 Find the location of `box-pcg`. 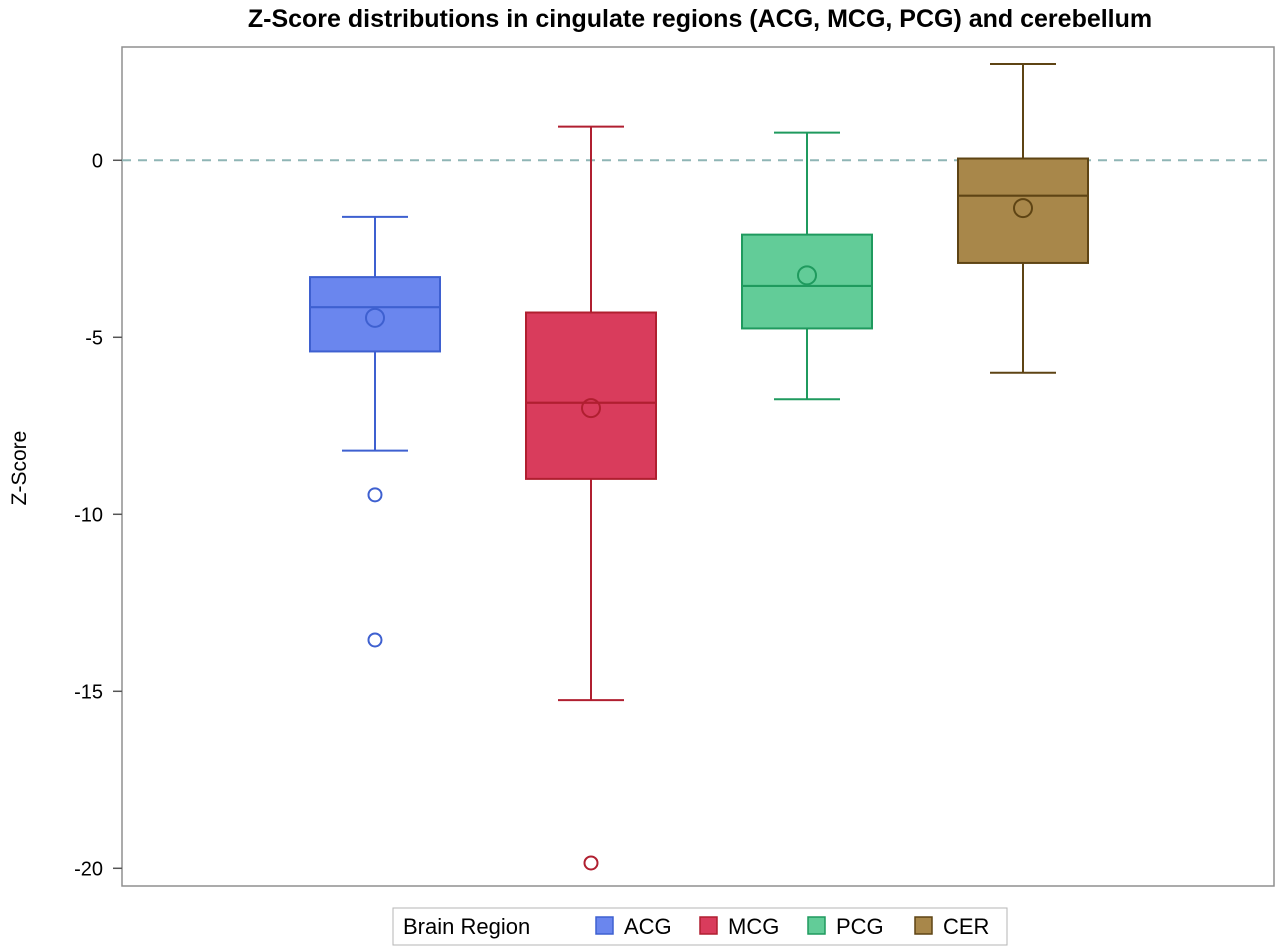

box-pcg is located at coordinates (807, 266).